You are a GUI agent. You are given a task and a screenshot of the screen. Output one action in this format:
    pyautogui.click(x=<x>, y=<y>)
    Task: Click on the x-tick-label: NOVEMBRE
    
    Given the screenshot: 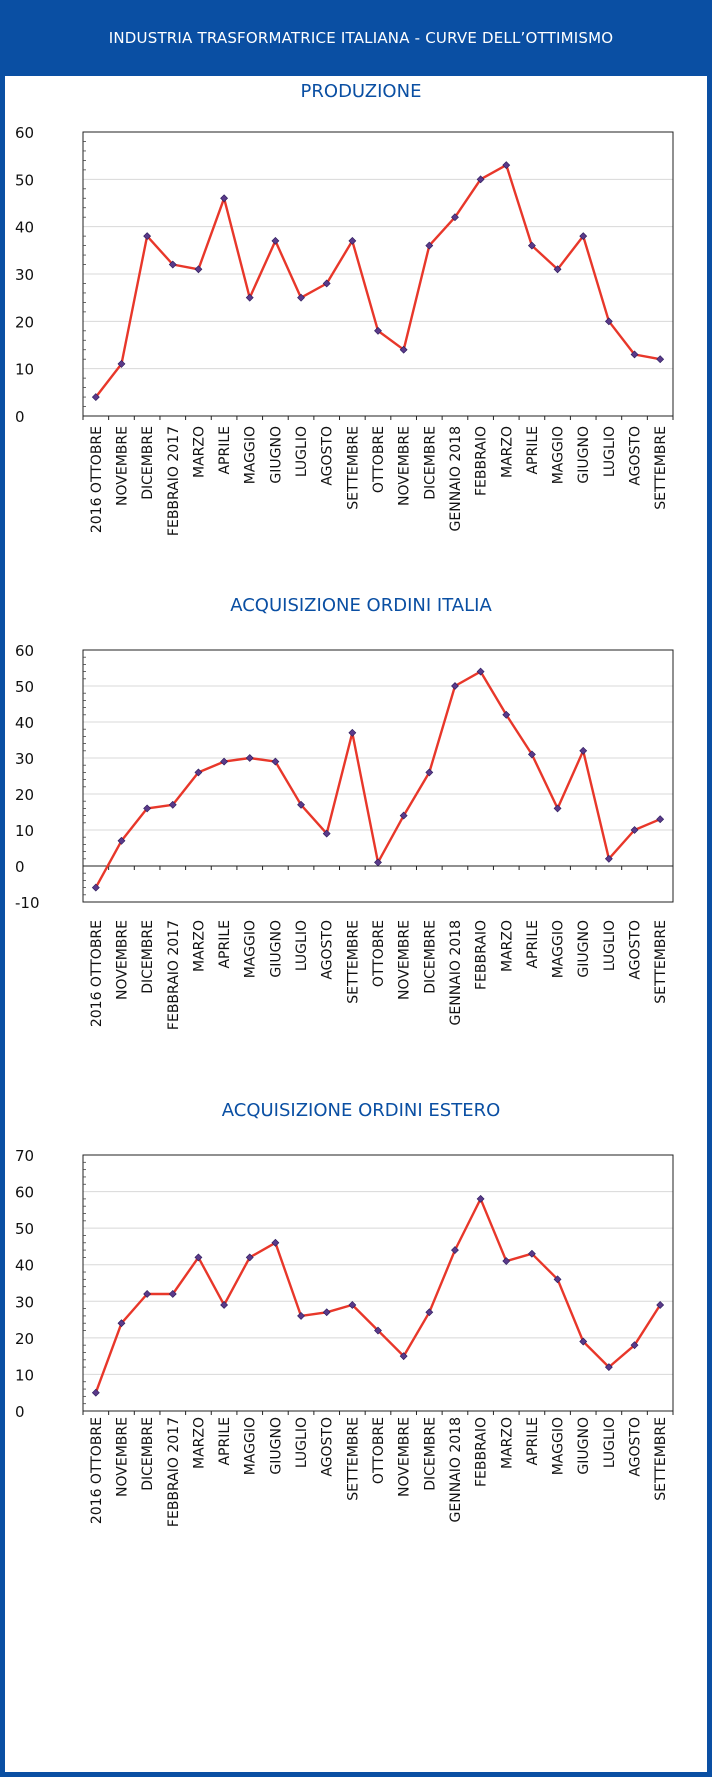 What is the action you would take?
    pyautogui.click(x=122, y=1457)
    